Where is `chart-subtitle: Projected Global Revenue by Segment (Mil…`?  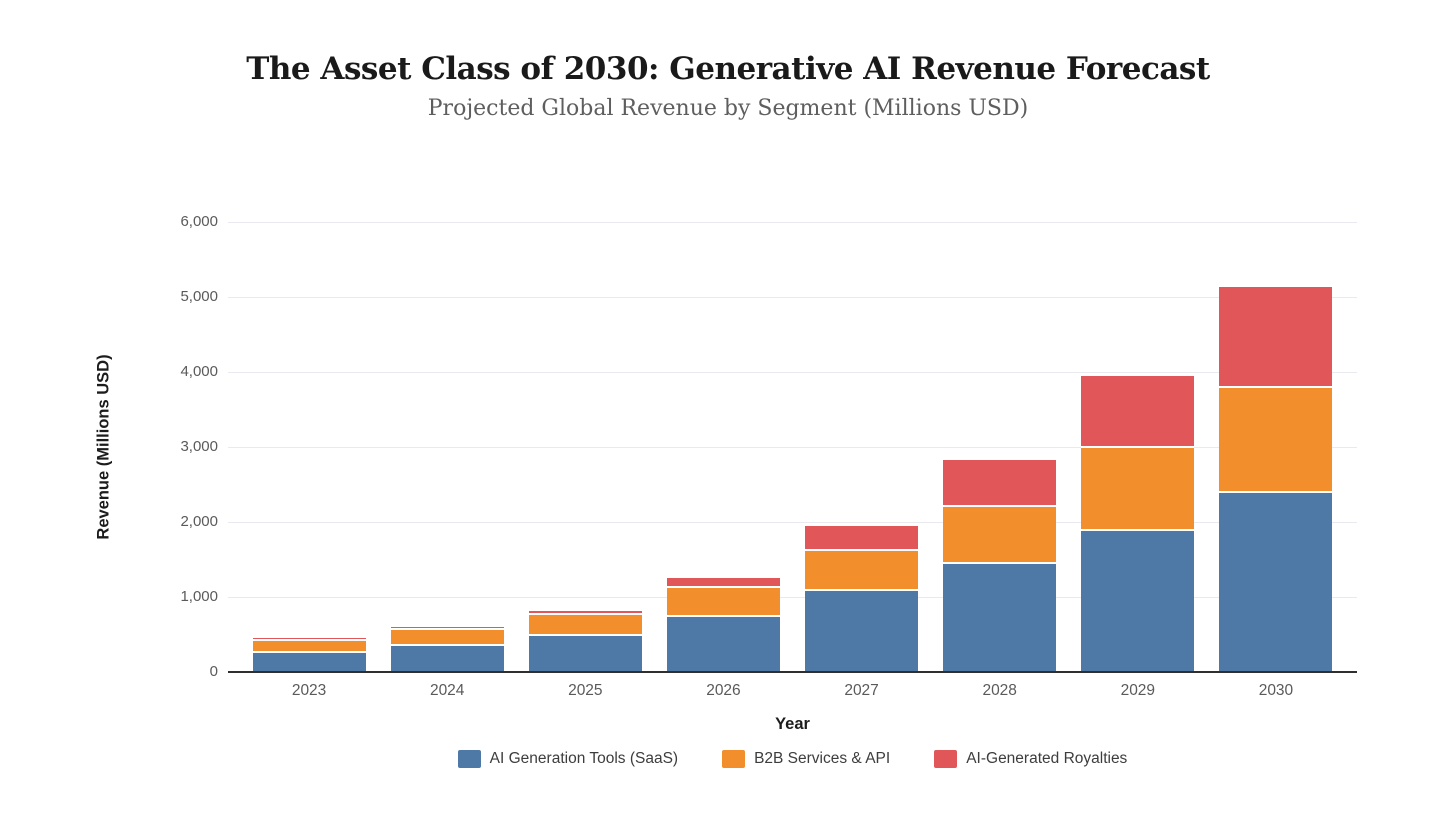
chart-subtitle: Projected Global Revenue by Segment (Mil… is located at coordinates (728, 108).